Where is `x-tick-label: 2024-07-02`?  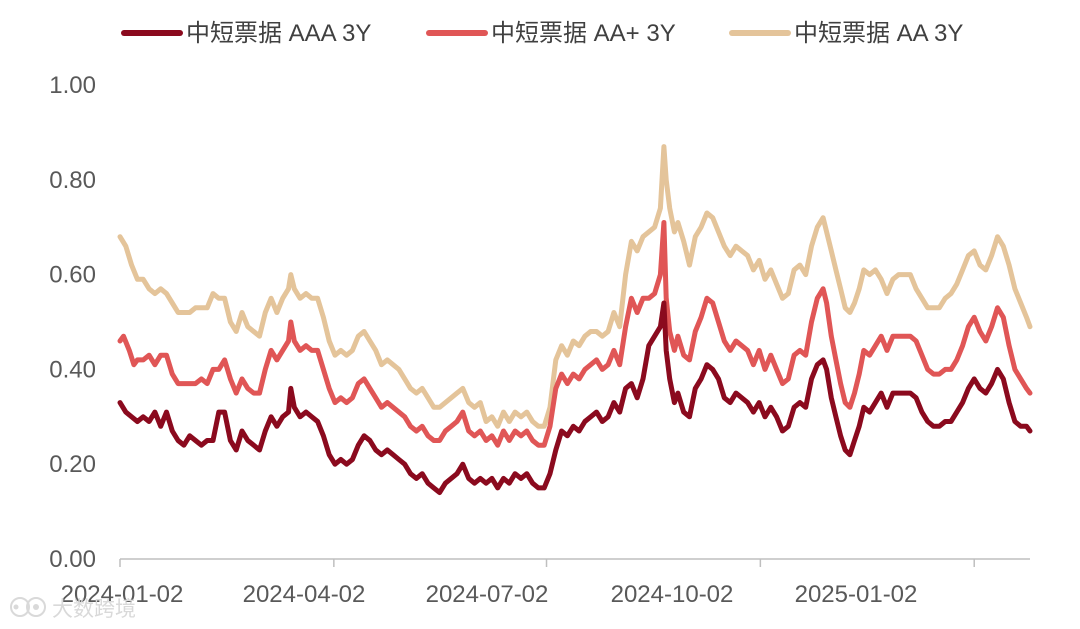 x-tick-label: 2024-07-02 is located at coordinates (487, 594).